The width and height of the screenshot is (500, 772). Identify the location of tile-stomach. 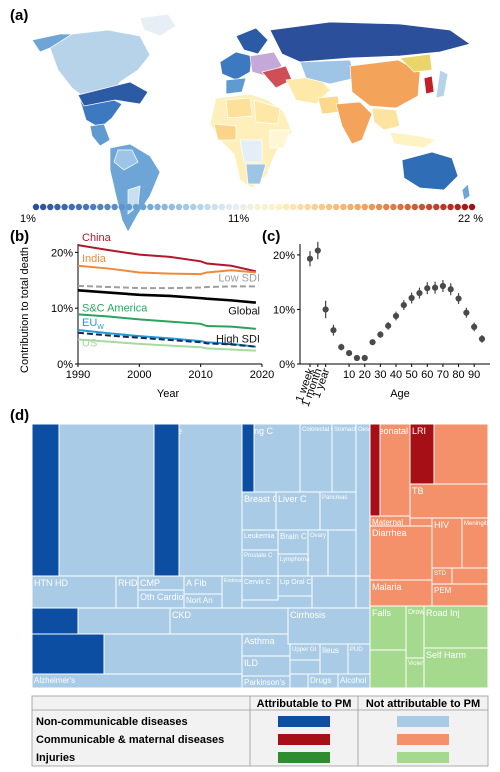
(344, 458).